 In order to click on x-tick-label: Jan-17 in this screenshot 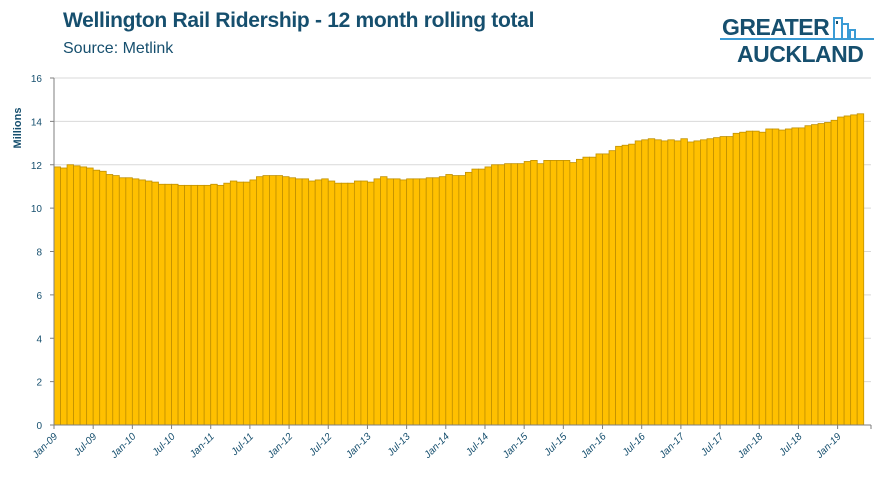, I will do `click(672, 446)`.